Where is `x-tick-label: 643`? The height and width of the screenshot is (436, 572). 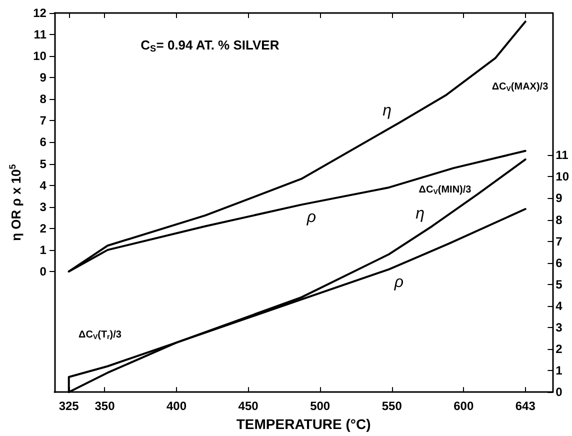 x-tick-label: 643 is located at coordinates (525, 406).